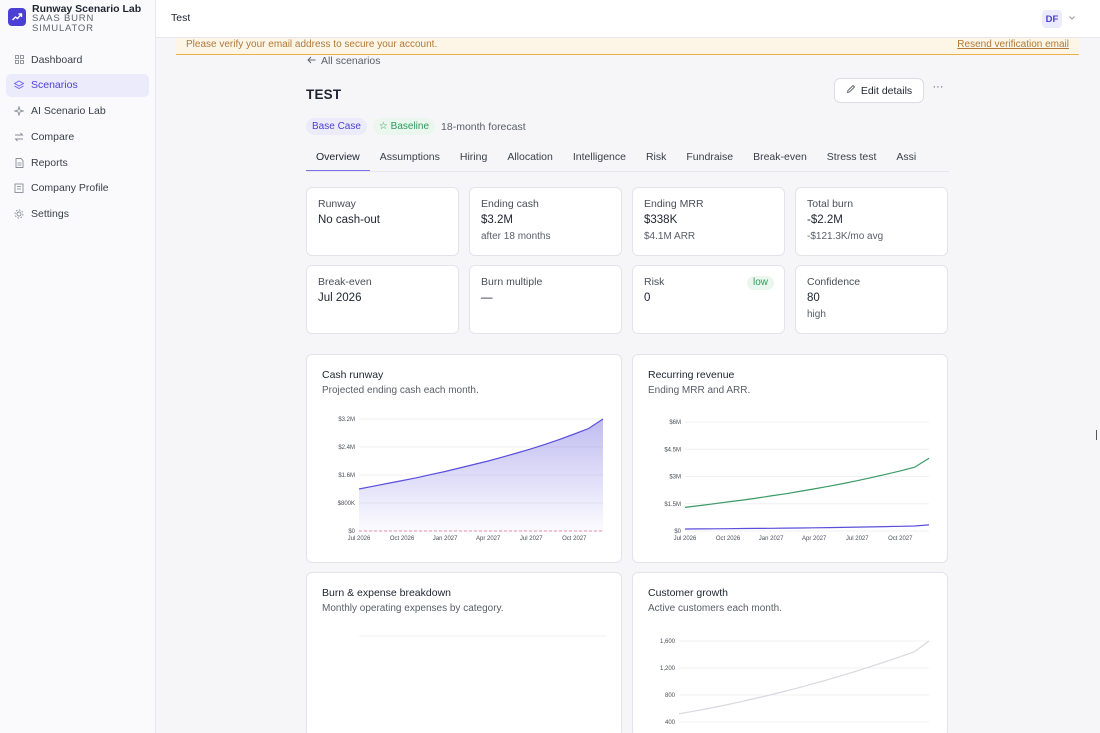 This screenshot has height=733, width=1100. Describe the element at coordinates (473, 157) in the screenshot. I see `tab-hiring: Hiring` at that location.